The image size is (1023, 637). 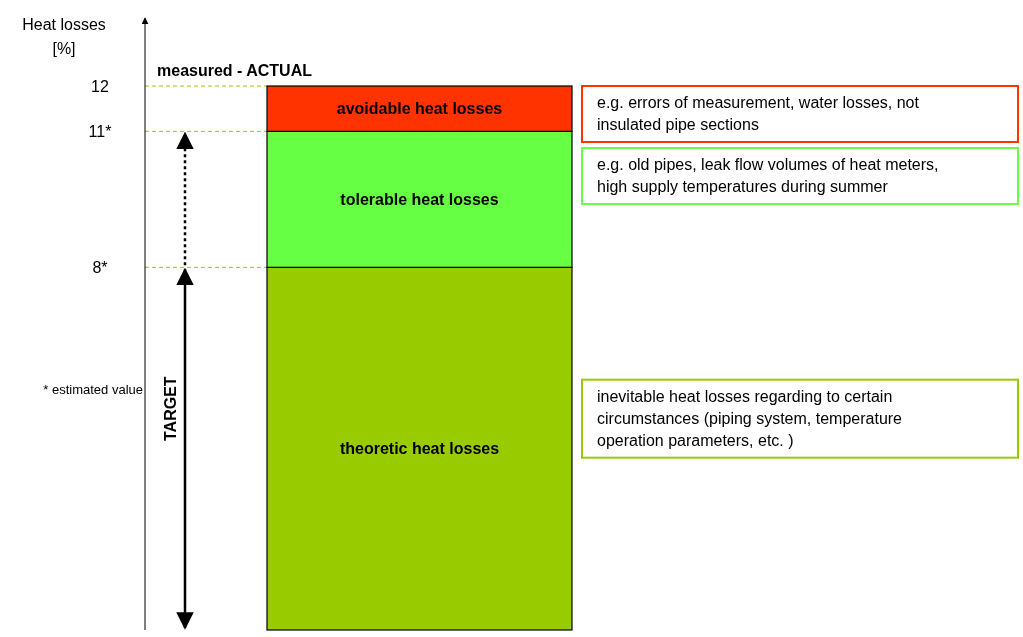 I want to click on y-tick-label: 12, so click(x=100, y=86).